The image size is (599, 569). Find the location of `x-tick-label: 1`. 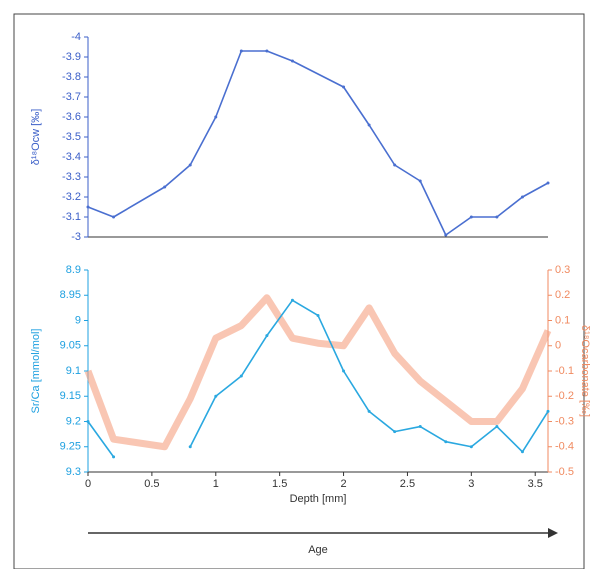

x-tick-label: 1 is located at coordinates (216, 484).